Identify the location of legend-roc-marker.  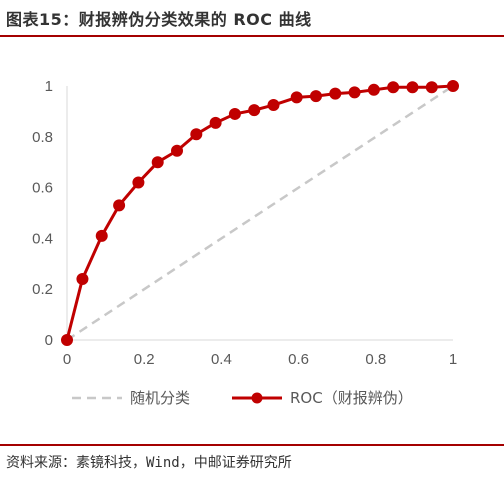
(257, 398).